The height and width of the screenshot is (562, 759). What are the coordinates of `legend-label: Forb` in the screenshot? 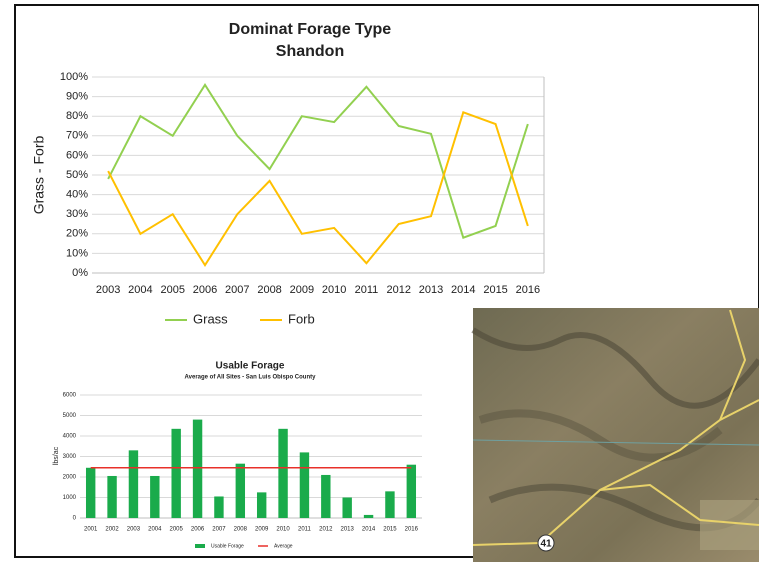 It's located at (301, 318).